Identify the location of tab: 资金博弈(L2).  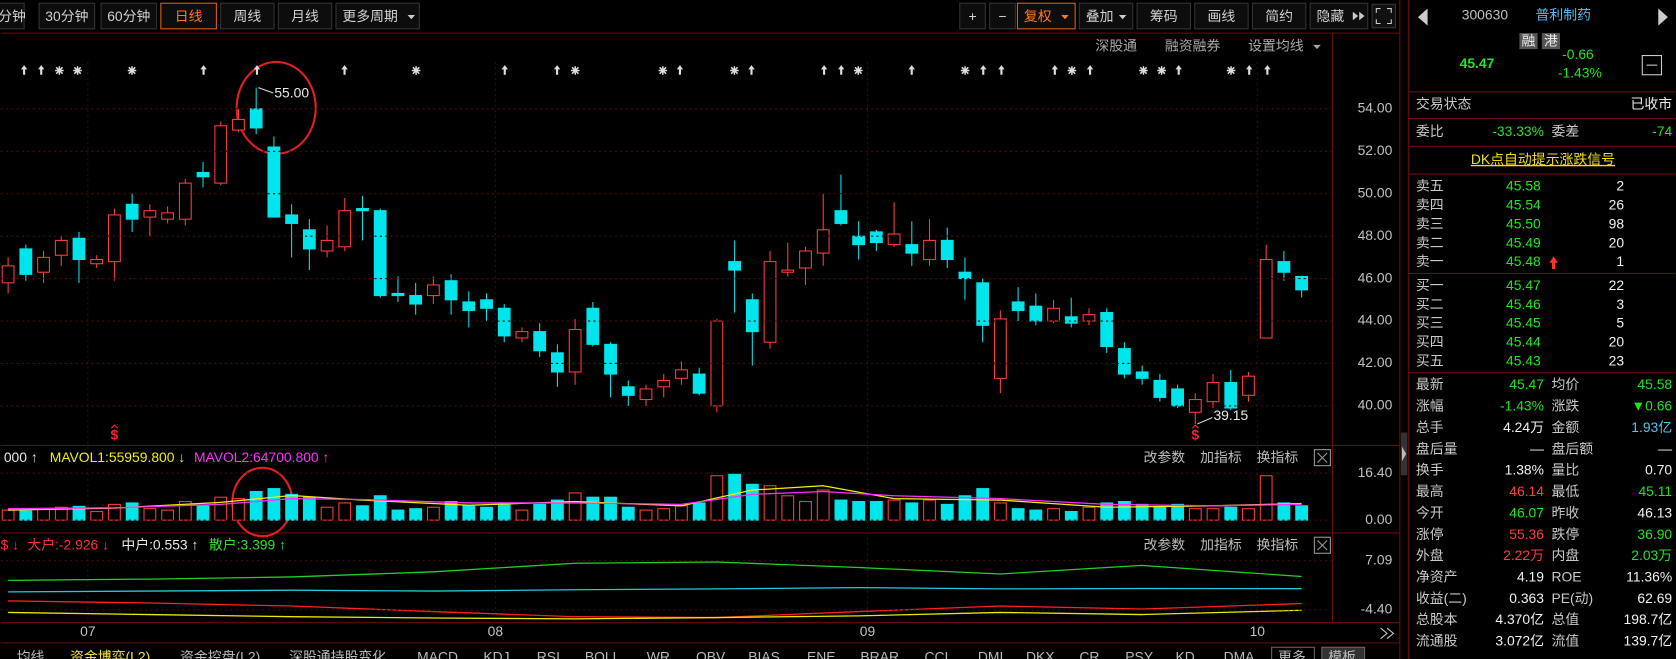
(110, 654).